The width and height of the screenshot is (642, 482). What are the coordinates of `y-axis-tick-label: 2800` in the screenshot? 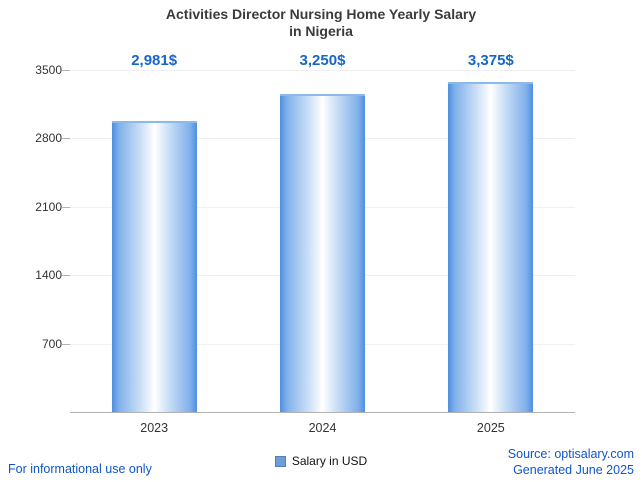 It's located at (48, 138).